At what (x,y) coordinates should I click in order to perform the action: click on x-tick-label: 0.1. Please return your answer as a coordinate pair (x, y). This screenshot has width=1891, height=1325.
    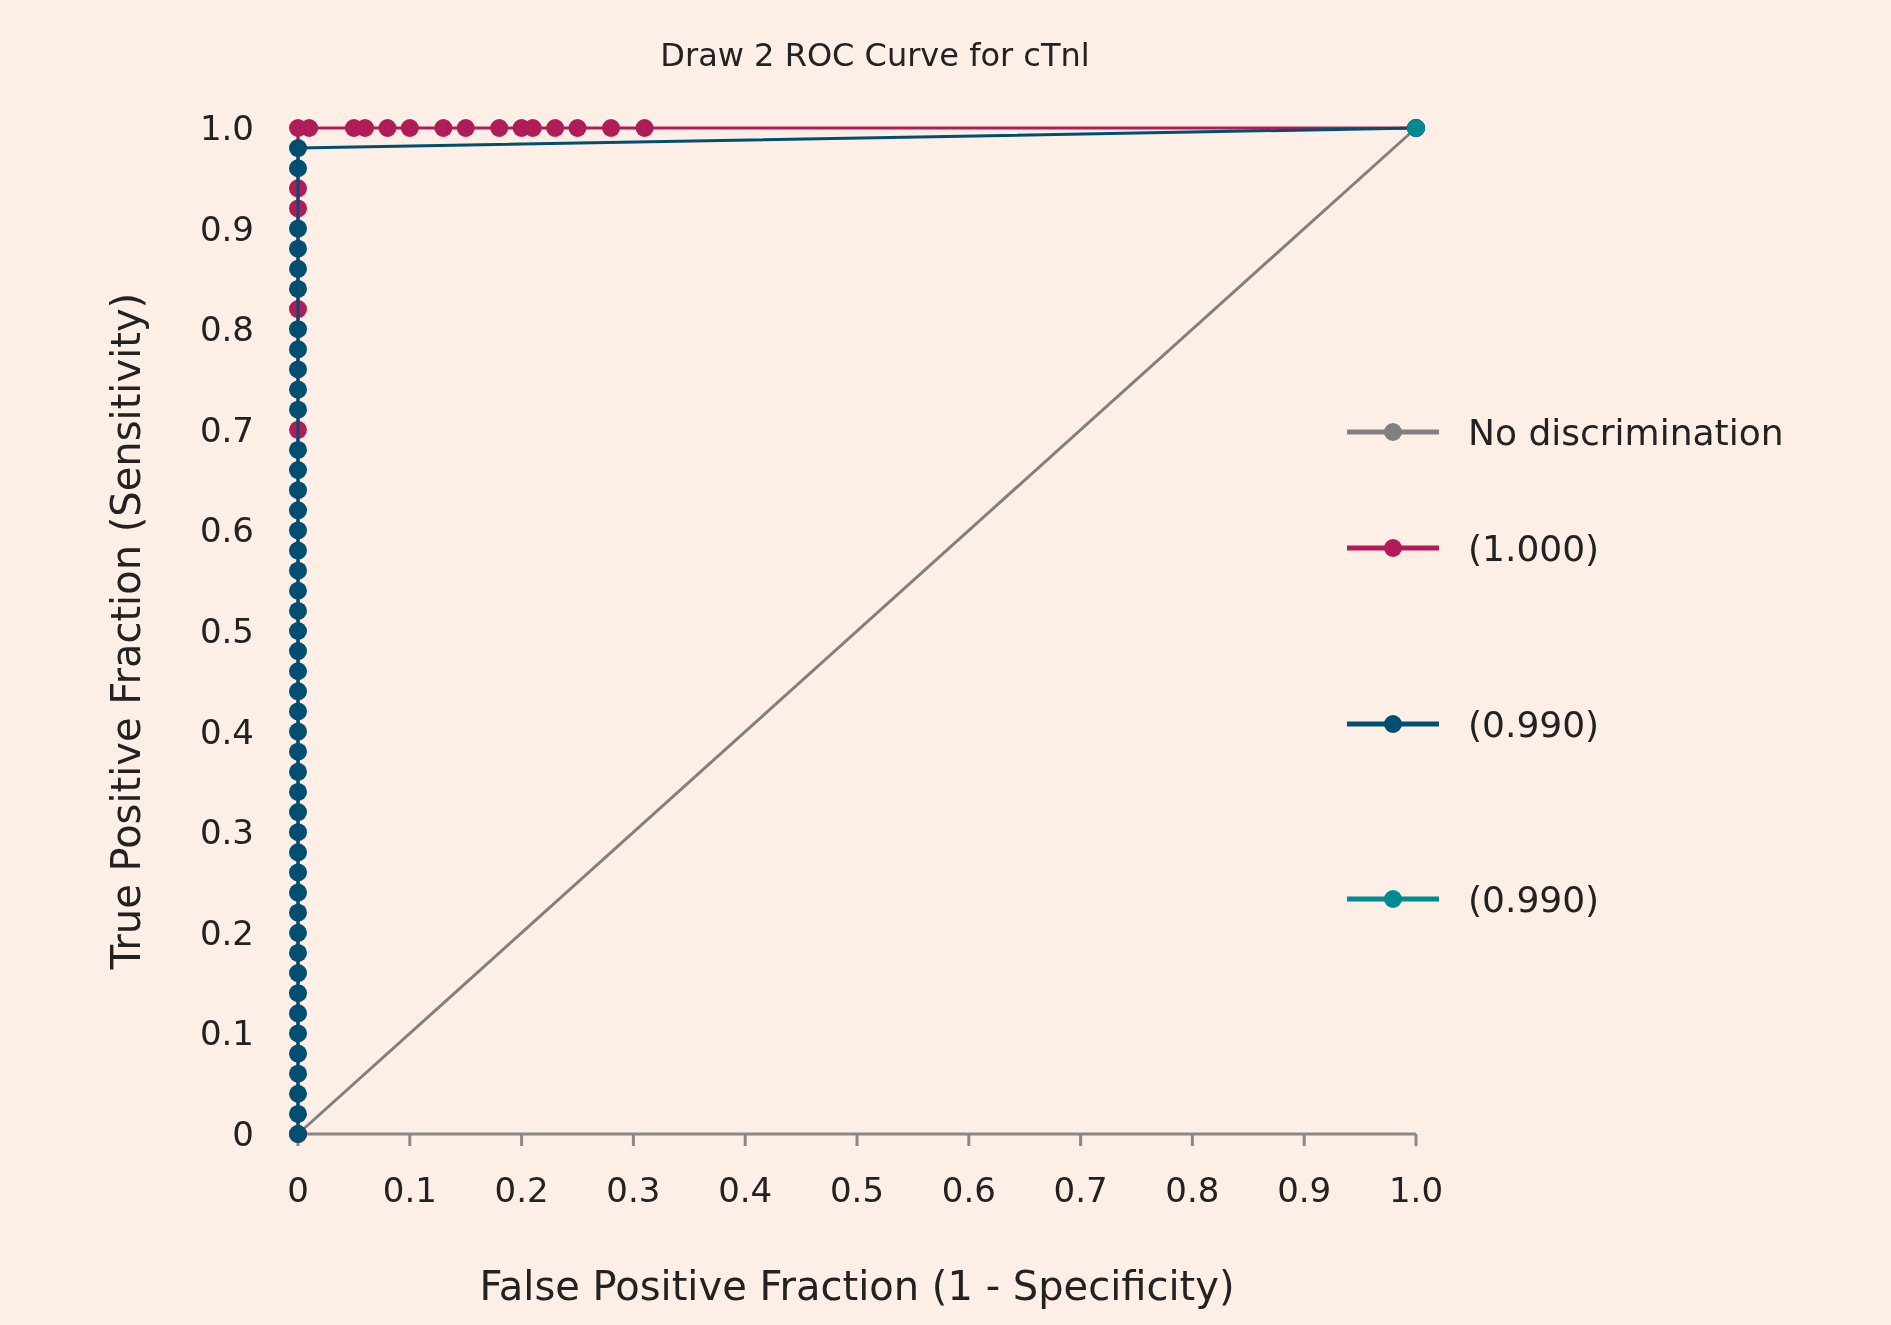
    Looking at the image, I should click on (409, 1190).